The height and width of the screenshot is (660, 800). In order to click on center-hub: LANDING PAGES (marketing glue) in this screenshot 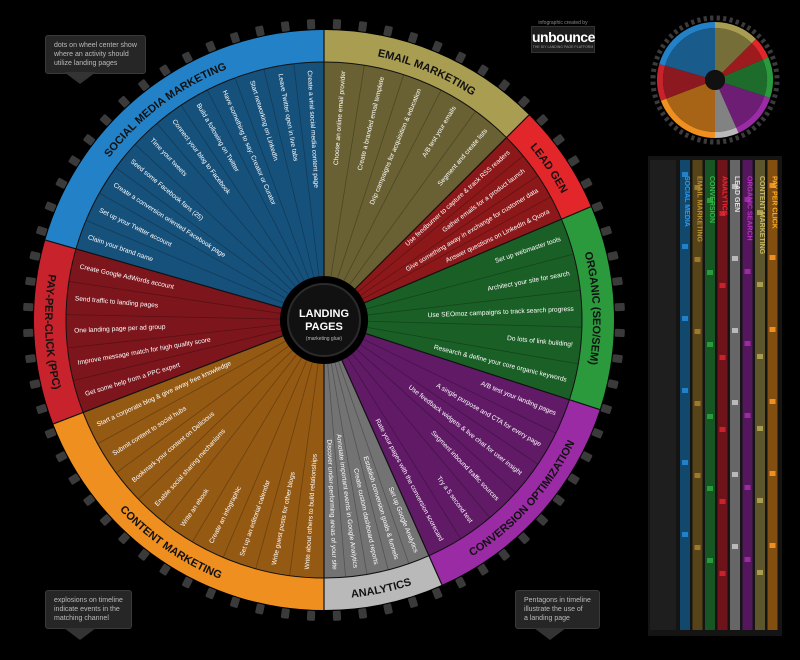, I will do `click(324, 320)`.